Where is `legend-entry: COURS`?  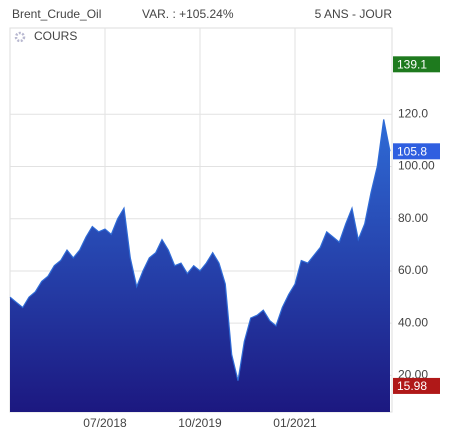 legend-entry: COURS is located at coordinates (55, 36).